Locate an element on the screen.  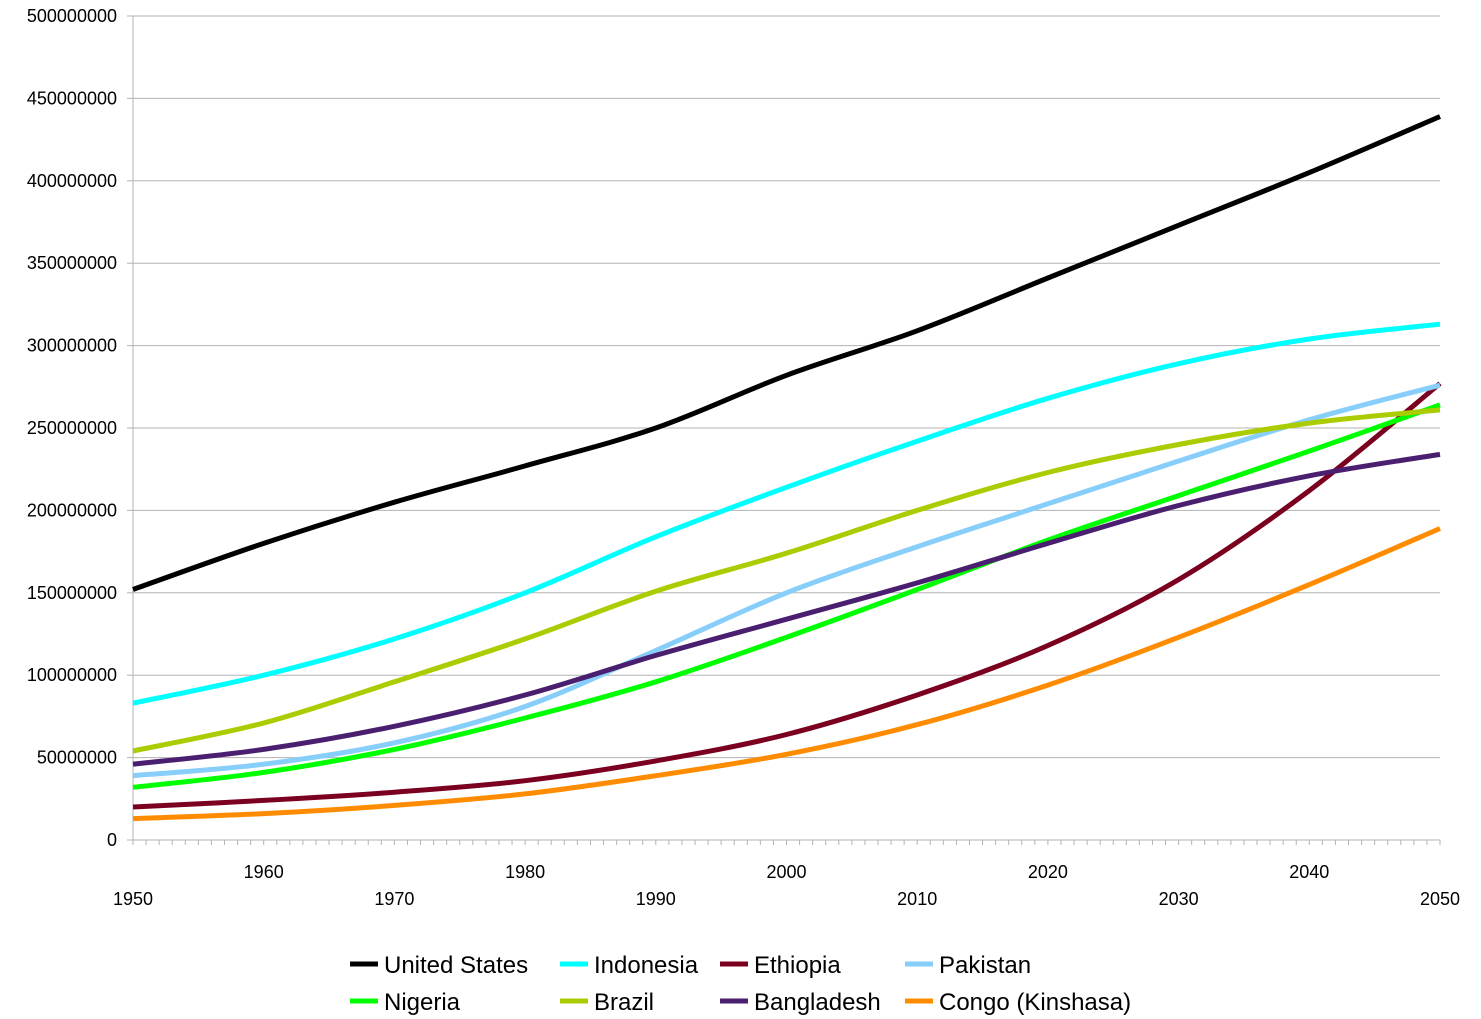
x-tick-label: 1960 is located at coordinates (264, 872).